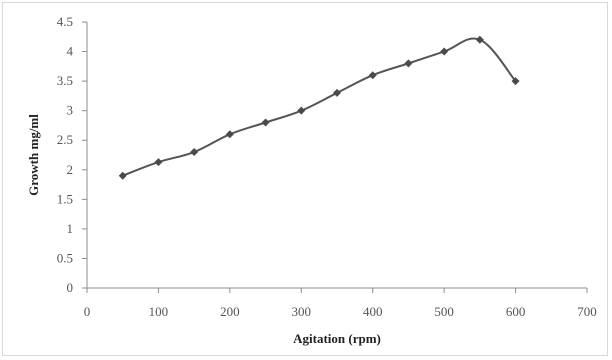 The width and height of the screenshot is (612, 360). What do you see at coordinates (70, 169) in the screenshot?
I see `y-tick-label: 2` at bounding box center [70, 169].